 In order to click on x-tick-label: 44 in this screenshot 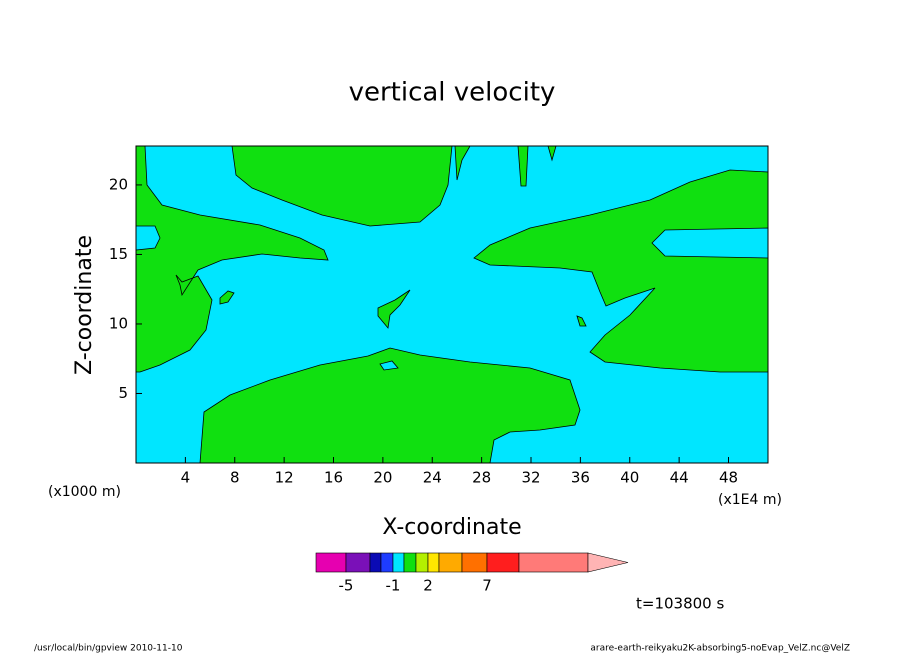, I will do `click(679, 478)`.